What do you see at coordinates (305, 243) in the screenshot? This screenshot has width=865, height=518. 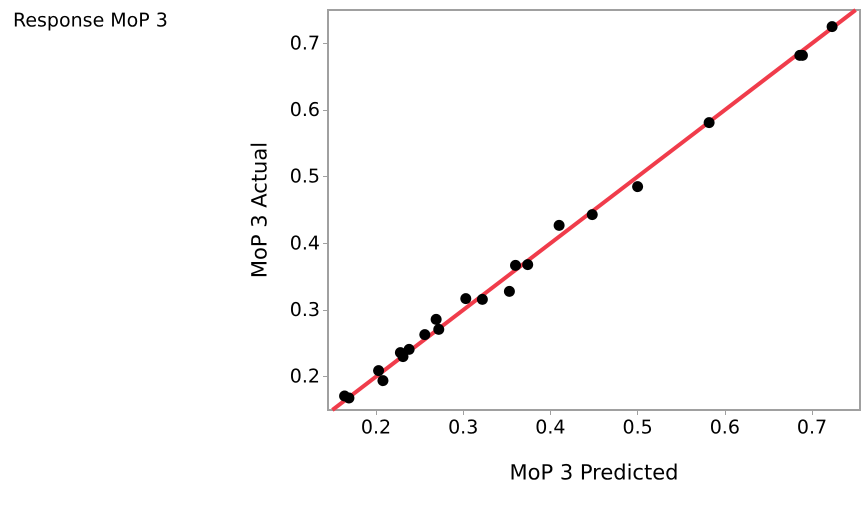 I see `y-tick-label: 0.4` at bounding box center [305, 243].